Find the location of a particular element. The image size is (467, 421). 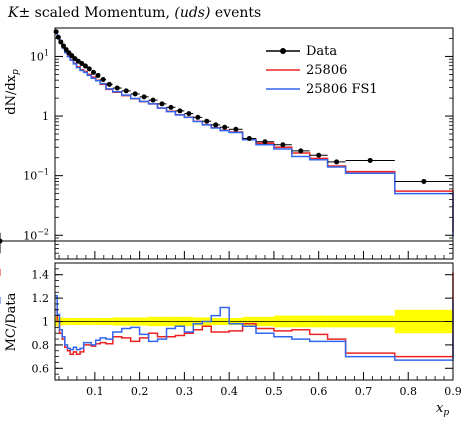

legend-entry-25806-fs1: 25806 FS1 is located at coordinates (322, 89).